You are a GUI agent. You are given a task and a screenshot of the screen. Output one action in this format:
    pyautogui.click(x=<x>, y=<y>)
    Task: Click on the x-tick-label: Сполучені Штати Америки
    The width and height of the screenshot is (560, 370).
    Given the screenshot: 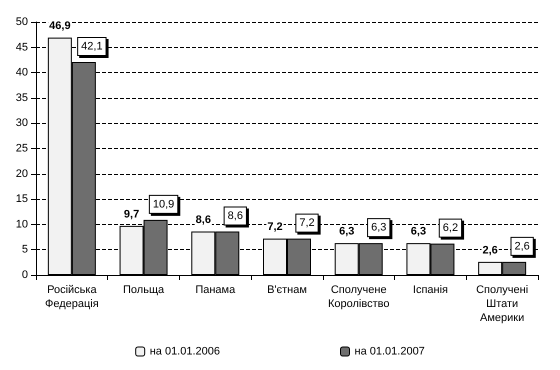 What is the action you would take?
    pyautogui.click(x=502, y=304)
    